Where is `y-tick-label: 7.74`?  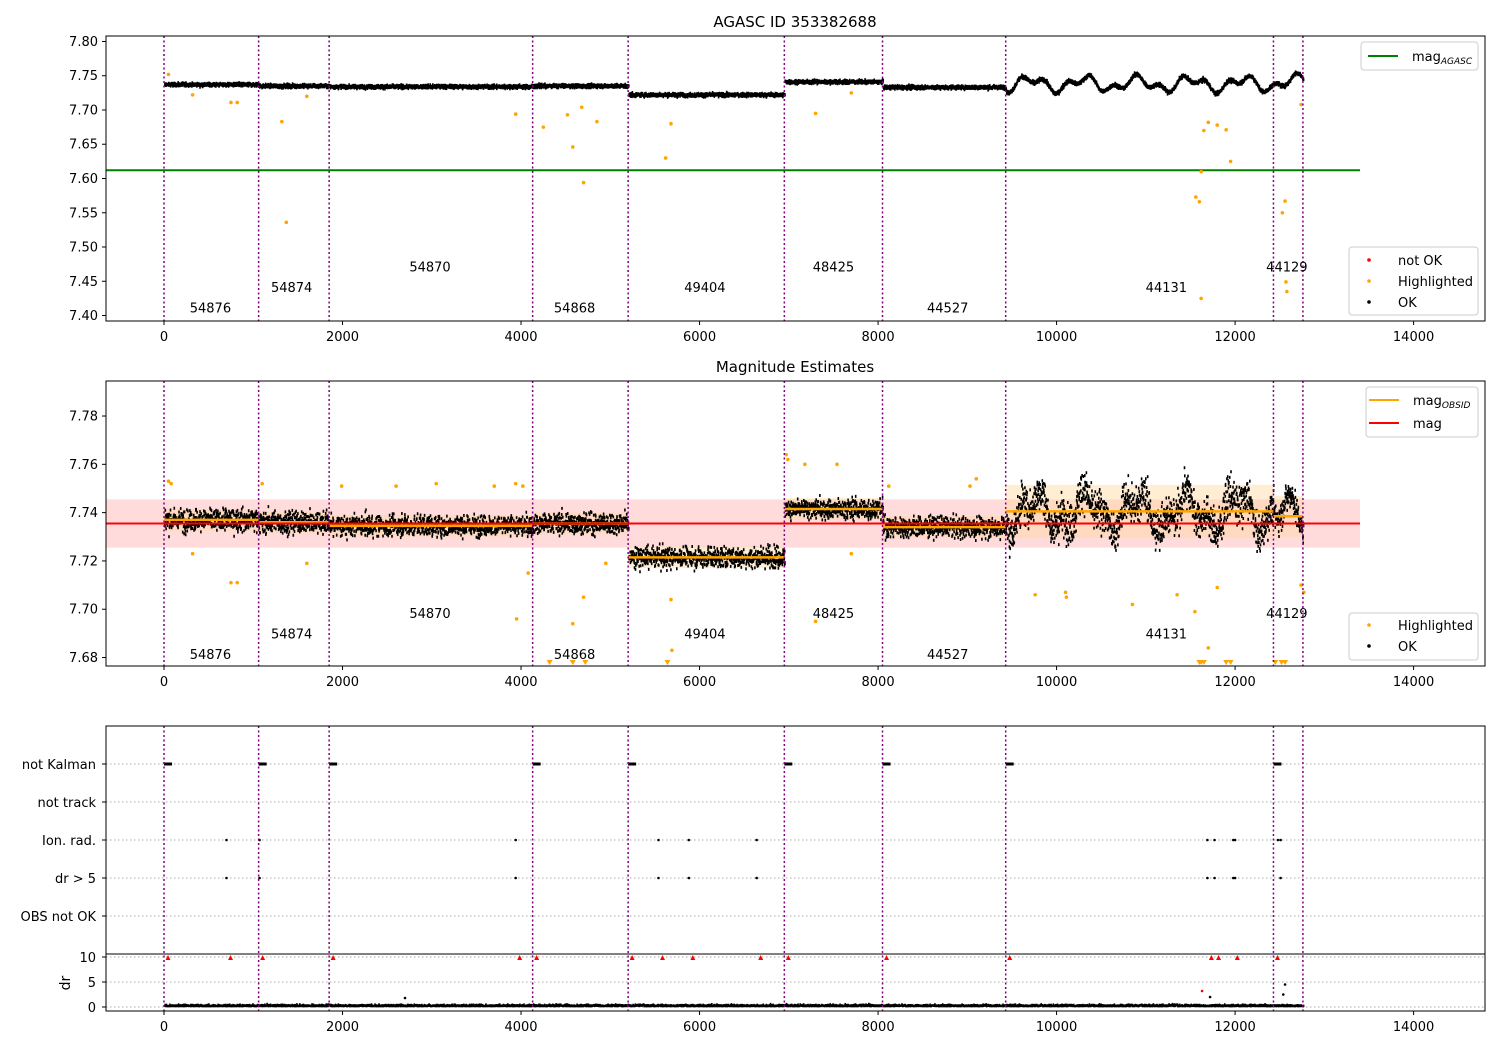
y-tick-label: 7.74 is located at coordinates (83, 513).